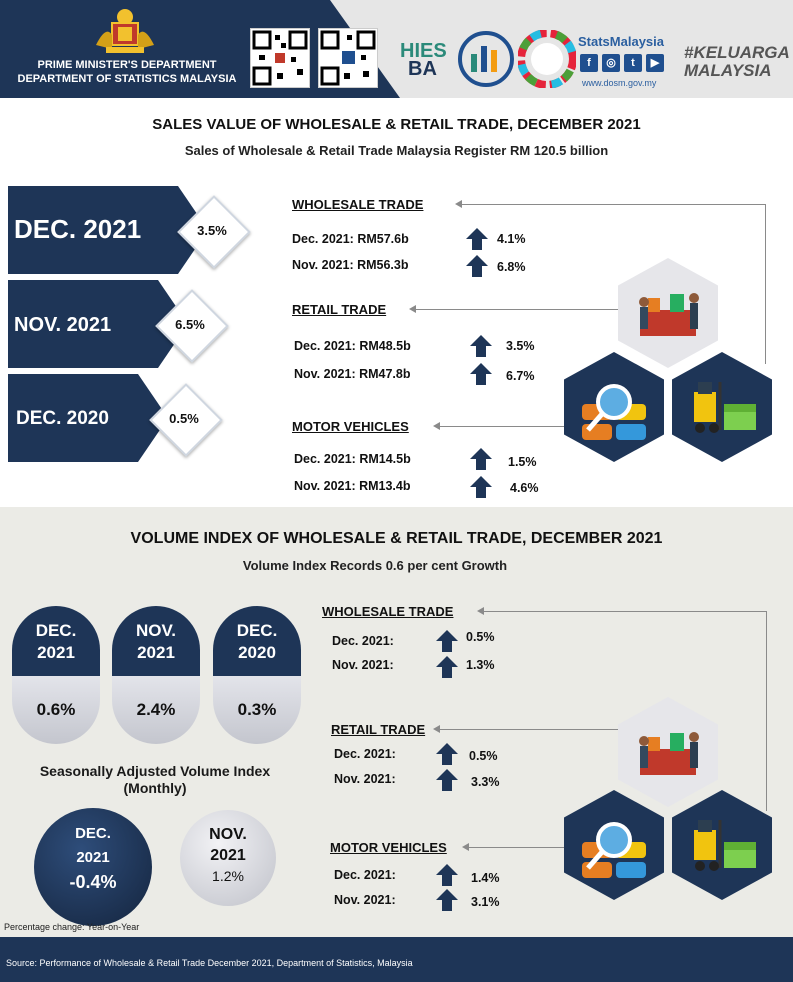 Image resolution: width=793 pixels, height=982 pixels. I want to click on volume-retail-dec: Dec. 2021:, so click(365, 754).